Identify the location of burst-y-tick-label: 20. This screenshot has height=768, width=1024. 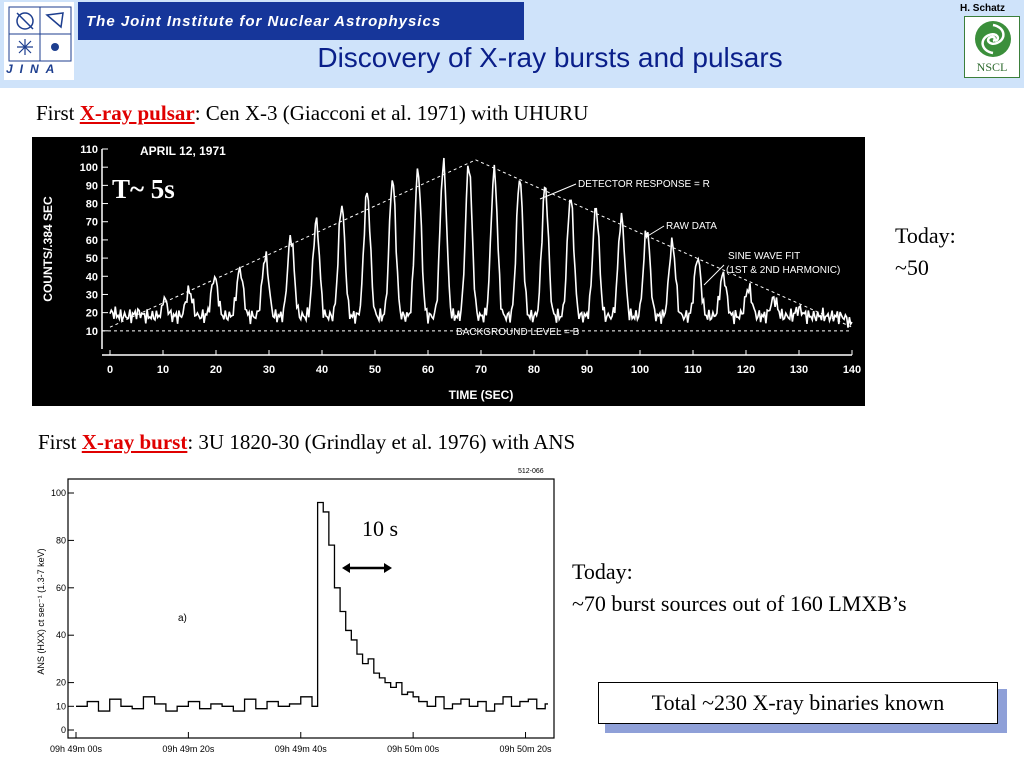
(61, 683).